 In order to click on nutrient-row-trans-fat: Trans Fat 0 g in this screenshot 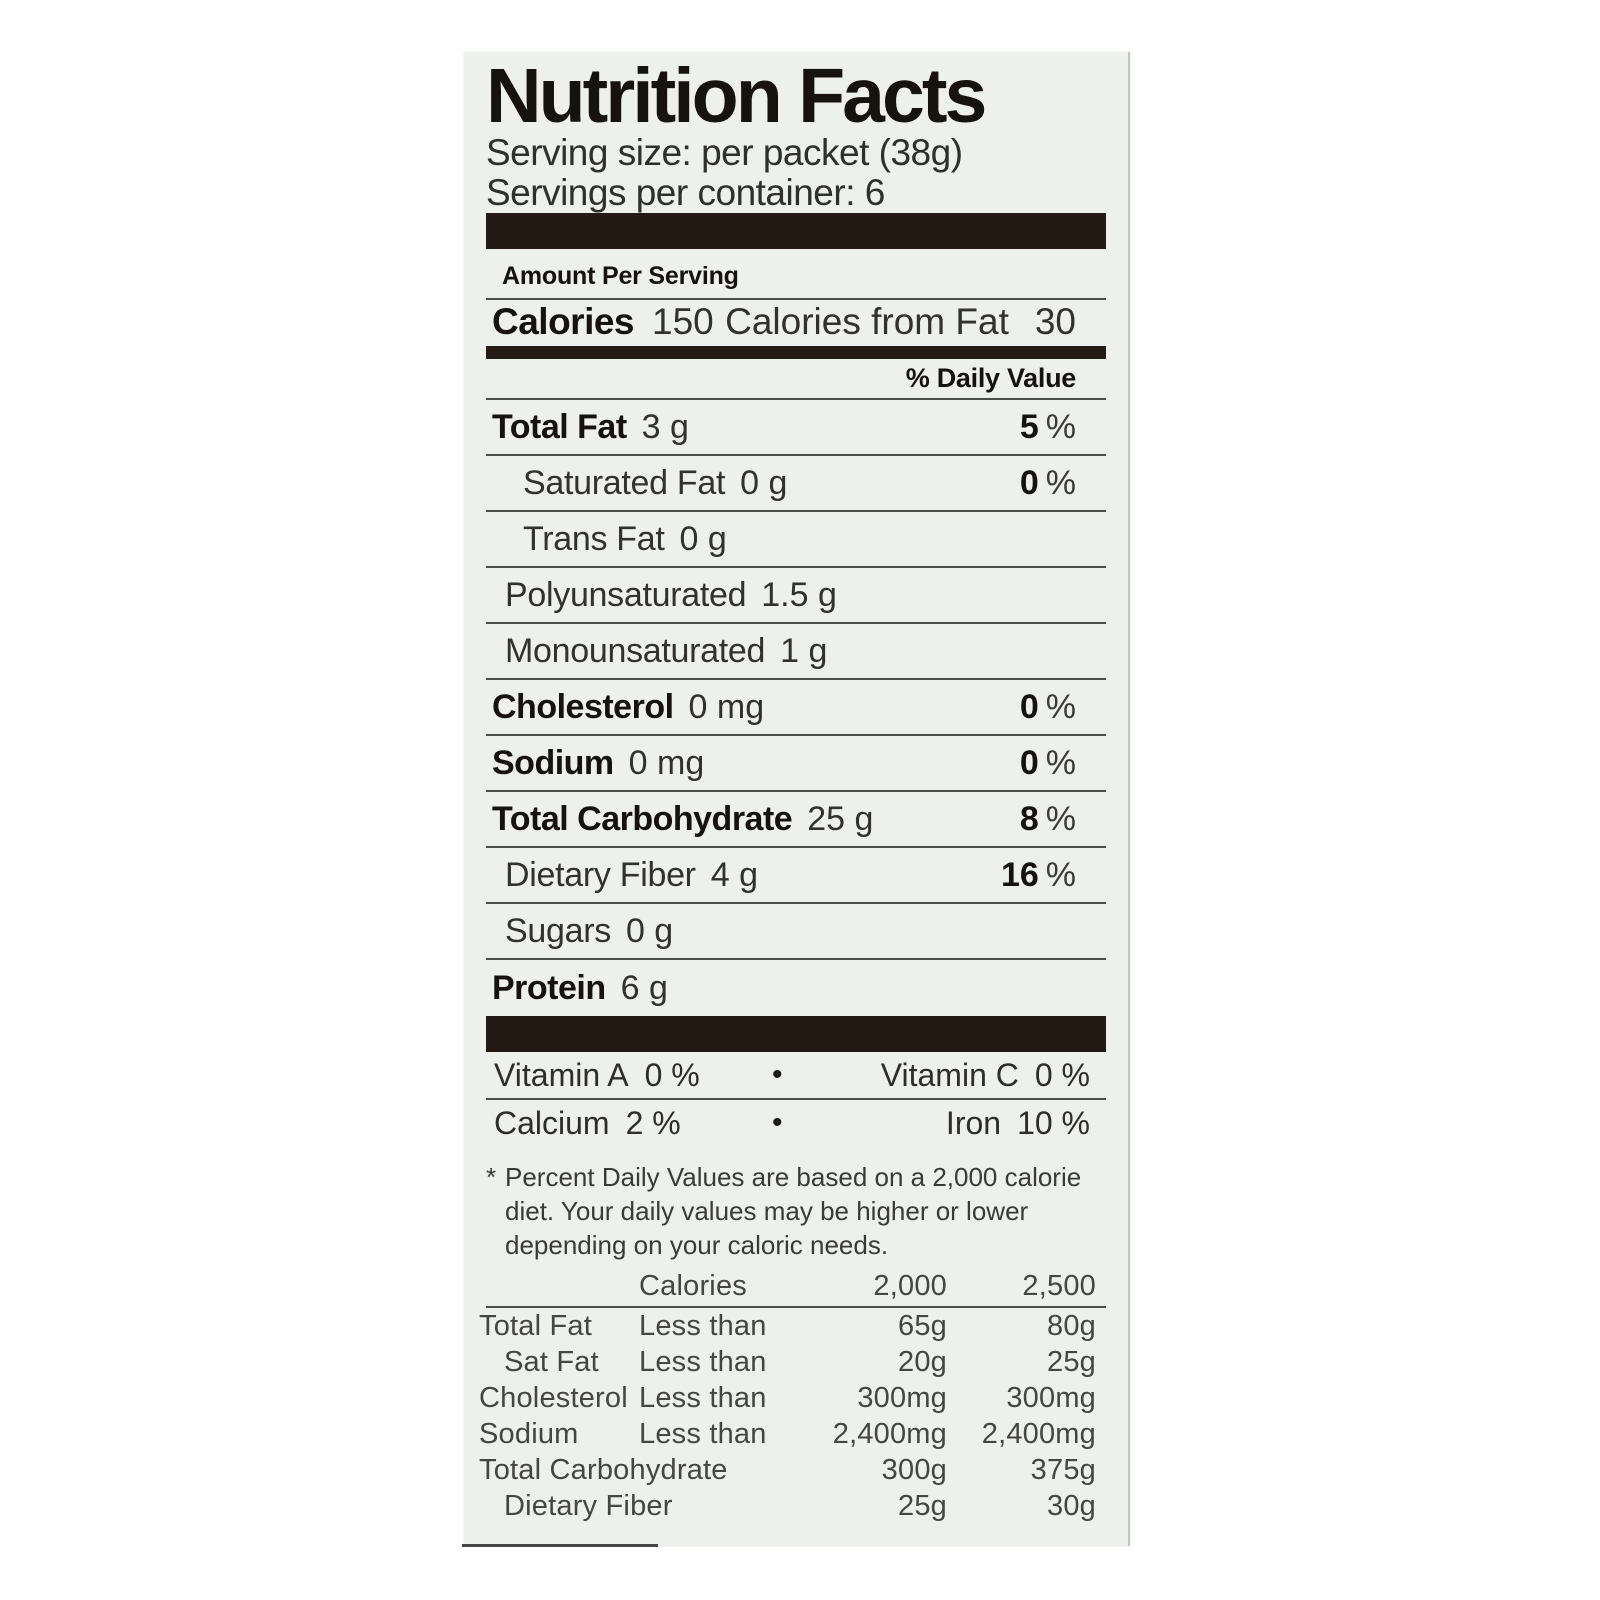, I will do `click(796, 540)`.